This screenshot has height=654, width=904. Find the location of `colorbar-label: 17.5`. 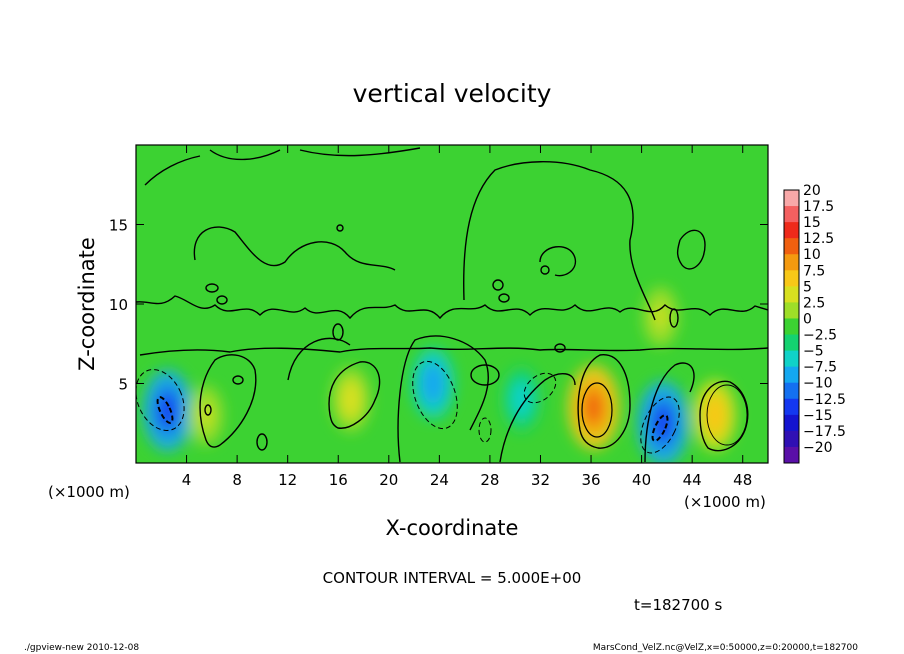

colorbar-label: 17.5 is located at coordinates (818, 207).